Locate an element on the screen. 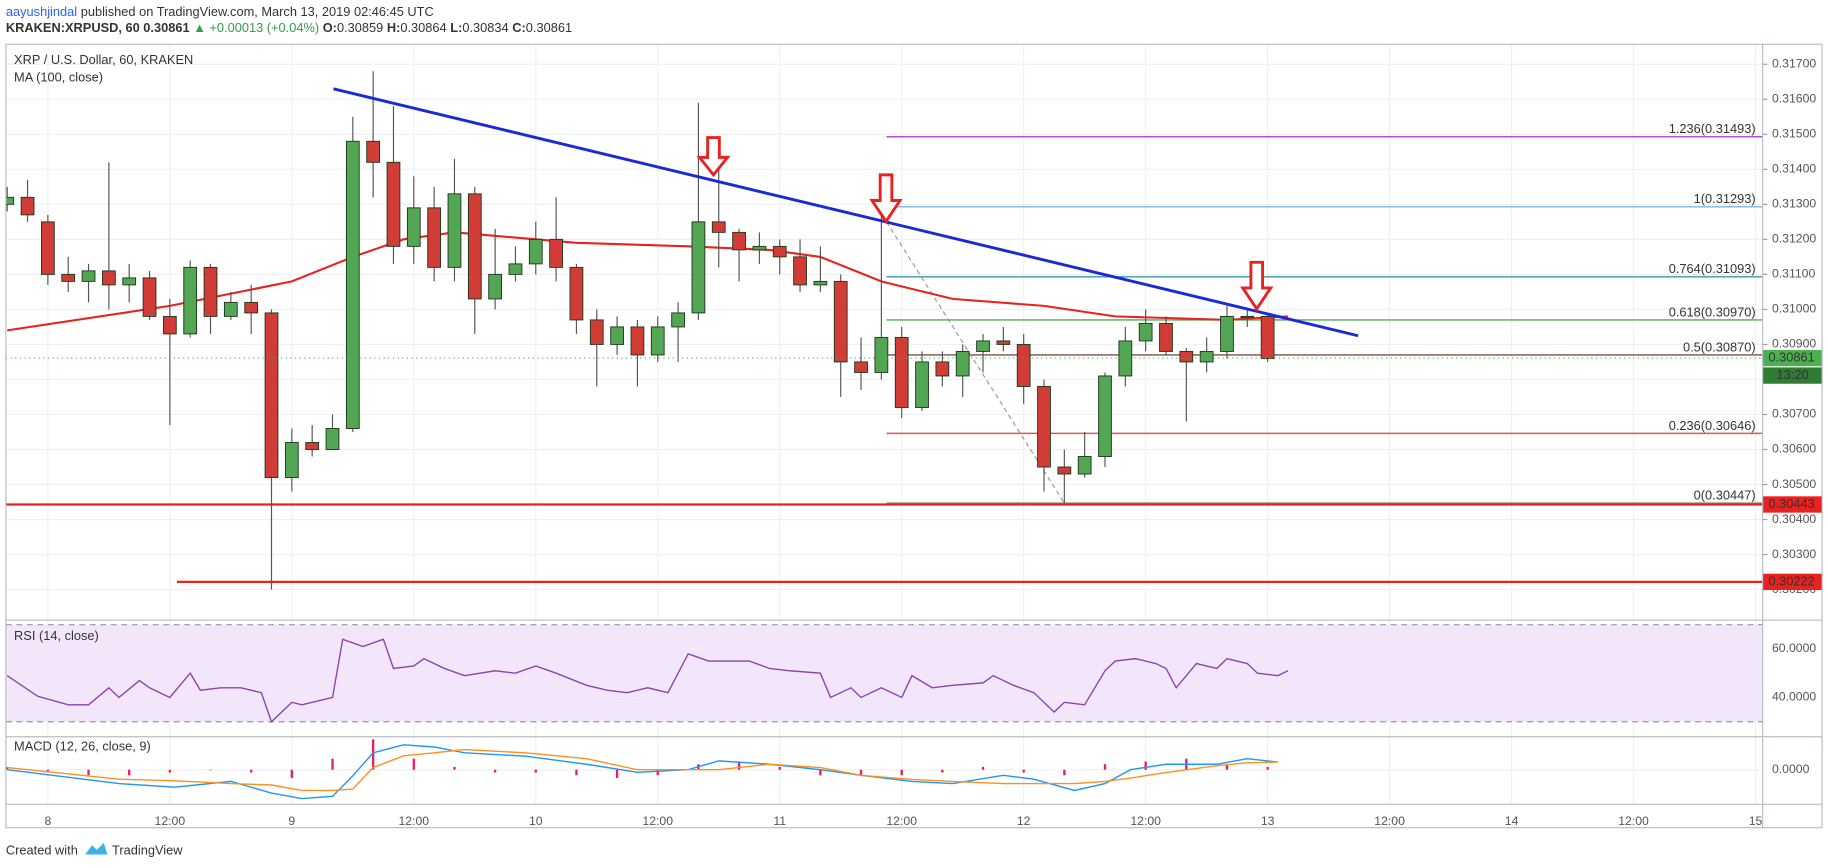 This screenshot has height=868, width=1828. fib-label: 0(0.30447) is located at coordinates (1725, 494).